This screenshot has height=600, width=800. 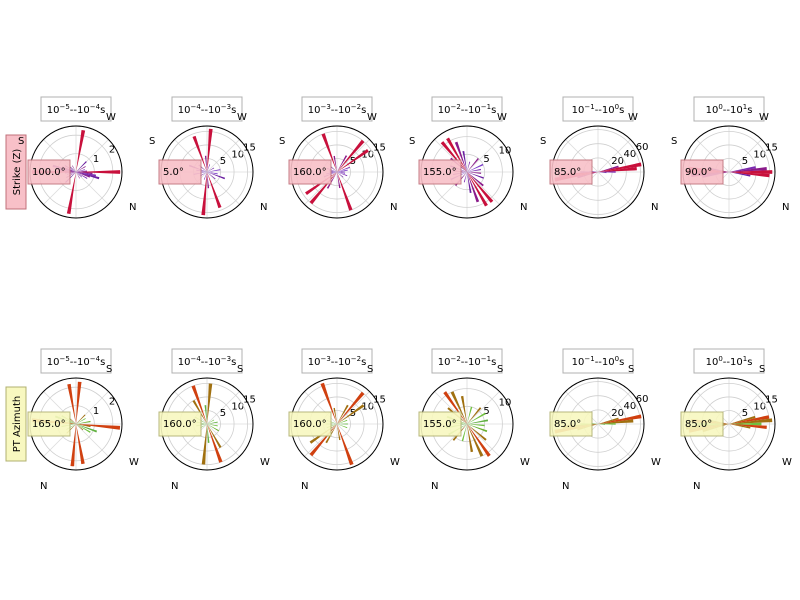 What do you see at coordinates (617, 161) in the screenshot?
I see `radial-tick-label: 20` at bounding box center [617, 161].